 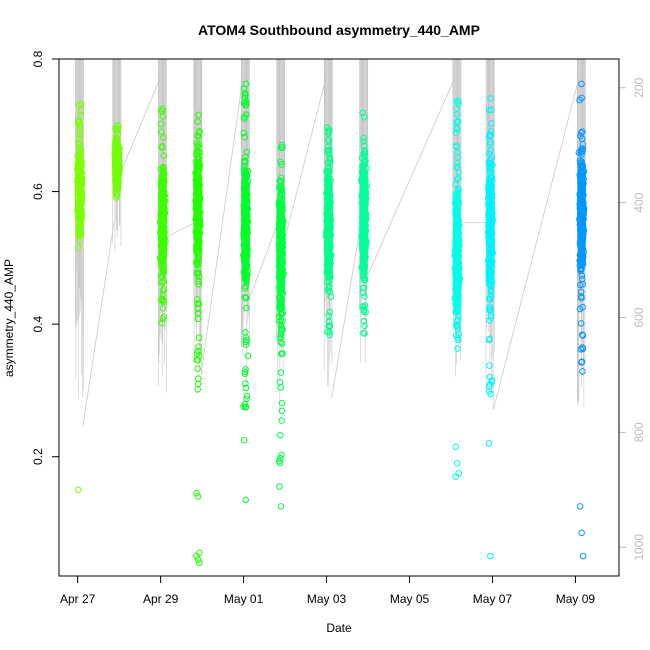 What do you see at coordinates (38, 456) in the screenshot?
I see `y-tick-label: 0.2` at bounding box center [38, 456].